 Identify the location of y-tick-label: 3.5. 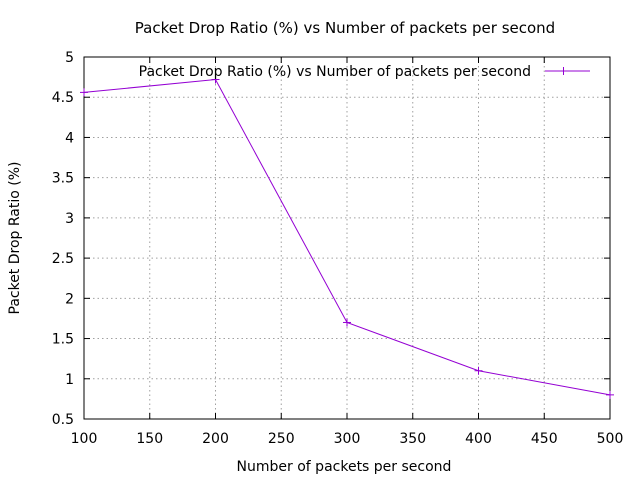
(63, 179).